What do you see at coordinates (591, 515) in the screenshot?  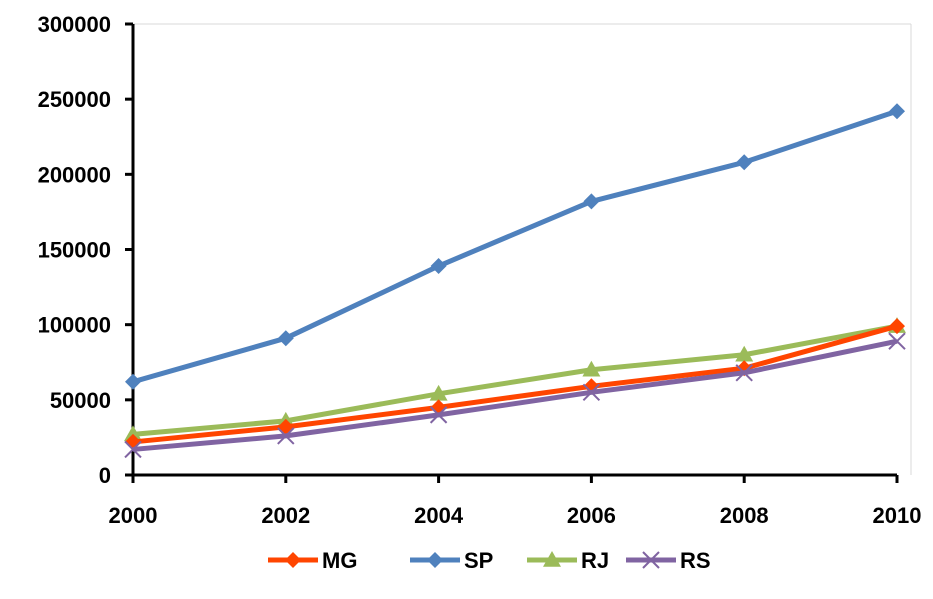 I see `x-tick-label: 2006` at bounding box center [591, 515].